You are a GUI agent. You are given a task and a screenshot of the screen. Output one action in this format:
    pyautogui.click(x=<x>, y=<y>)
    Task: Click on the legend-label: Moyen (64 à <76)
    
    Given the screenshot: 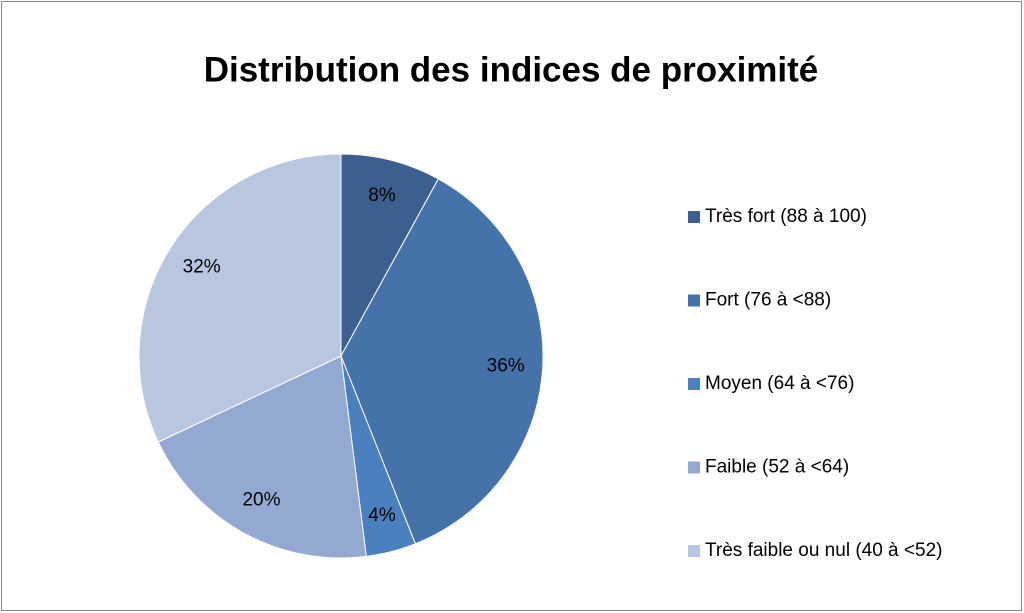 What is the action you would take?
    pyautogui.click(x=779, y=383)
    